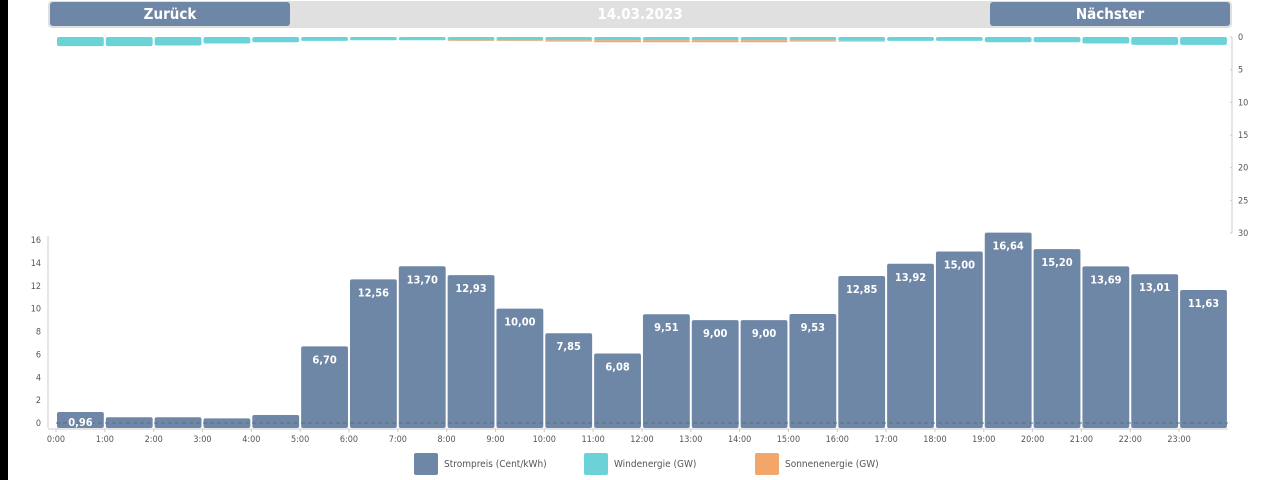 Image resolution: width=1280 pixels, height=480 pixels. Describe the element at coordinates (38, 378) in the screenshot. I see `price-y-tick-label: 4` at that location.